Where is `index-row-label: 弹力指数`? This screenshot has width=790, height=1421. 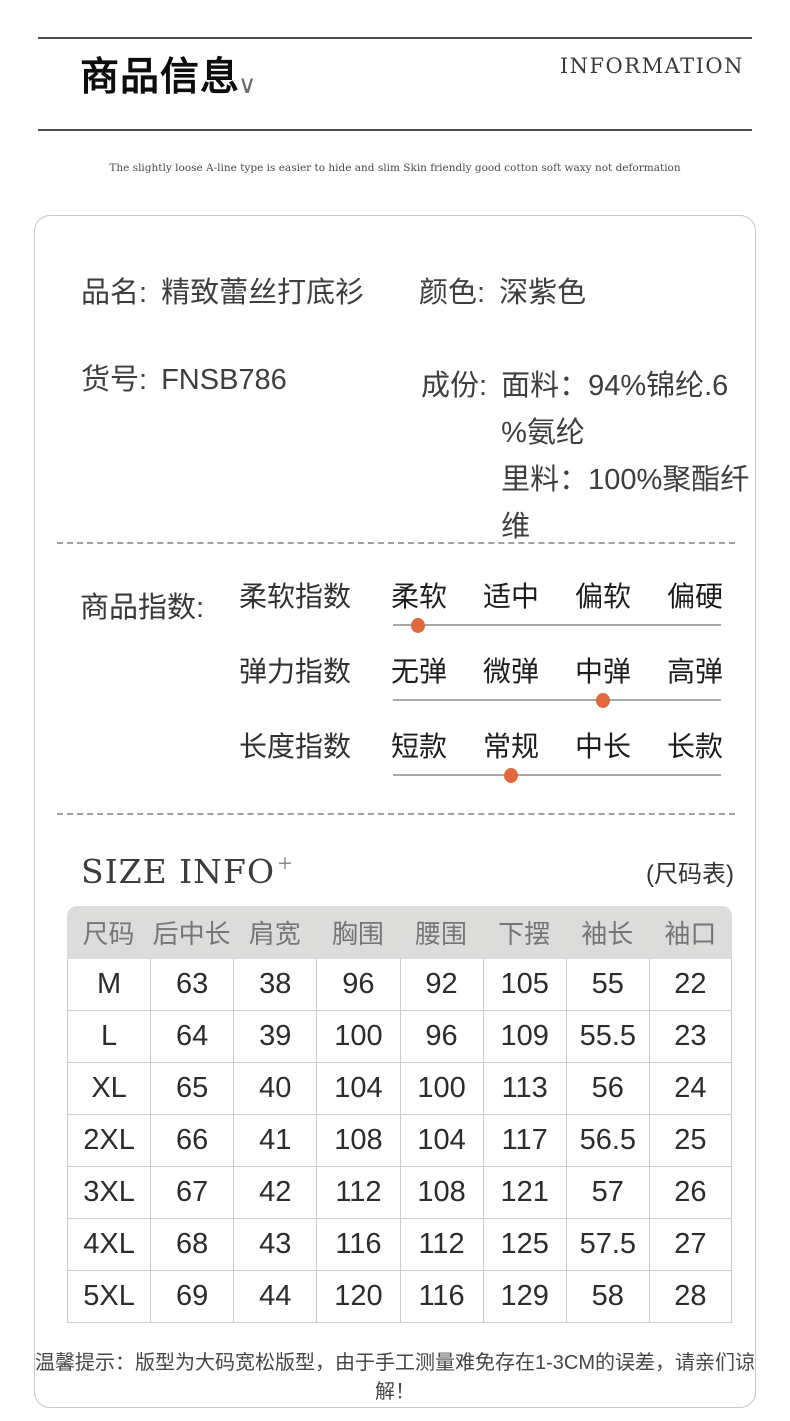 index-row-label: 弹力指数 is located at coordinates (295, 671).